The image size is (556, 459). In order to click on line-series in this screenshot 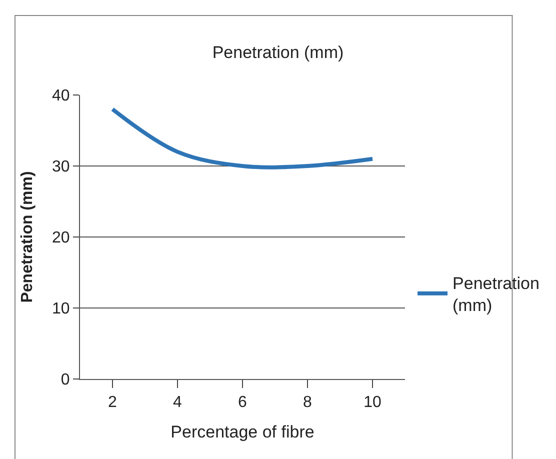, I will do `click(242, 138)`.